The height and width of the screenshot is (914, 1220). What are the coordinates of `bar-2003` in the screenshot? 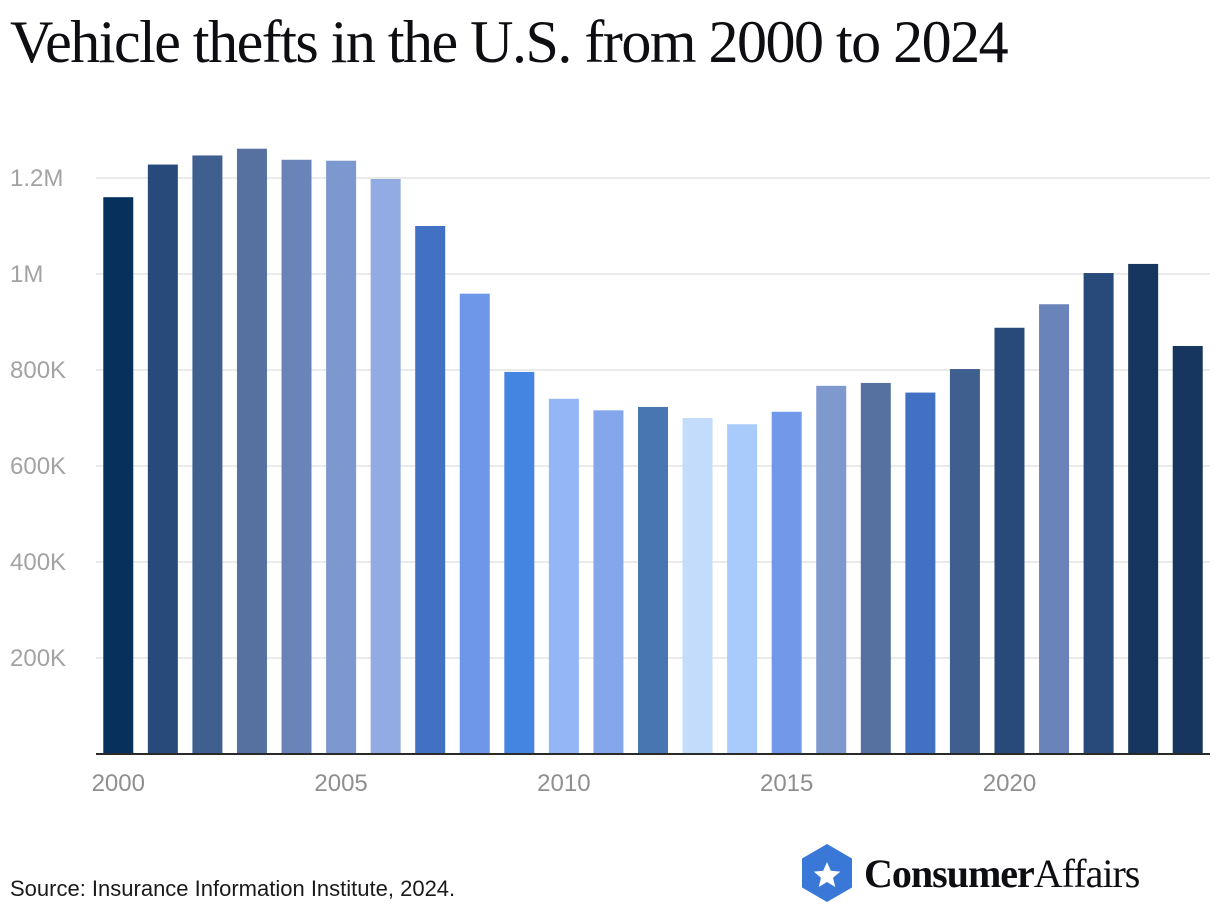 It's located at (251, 451).